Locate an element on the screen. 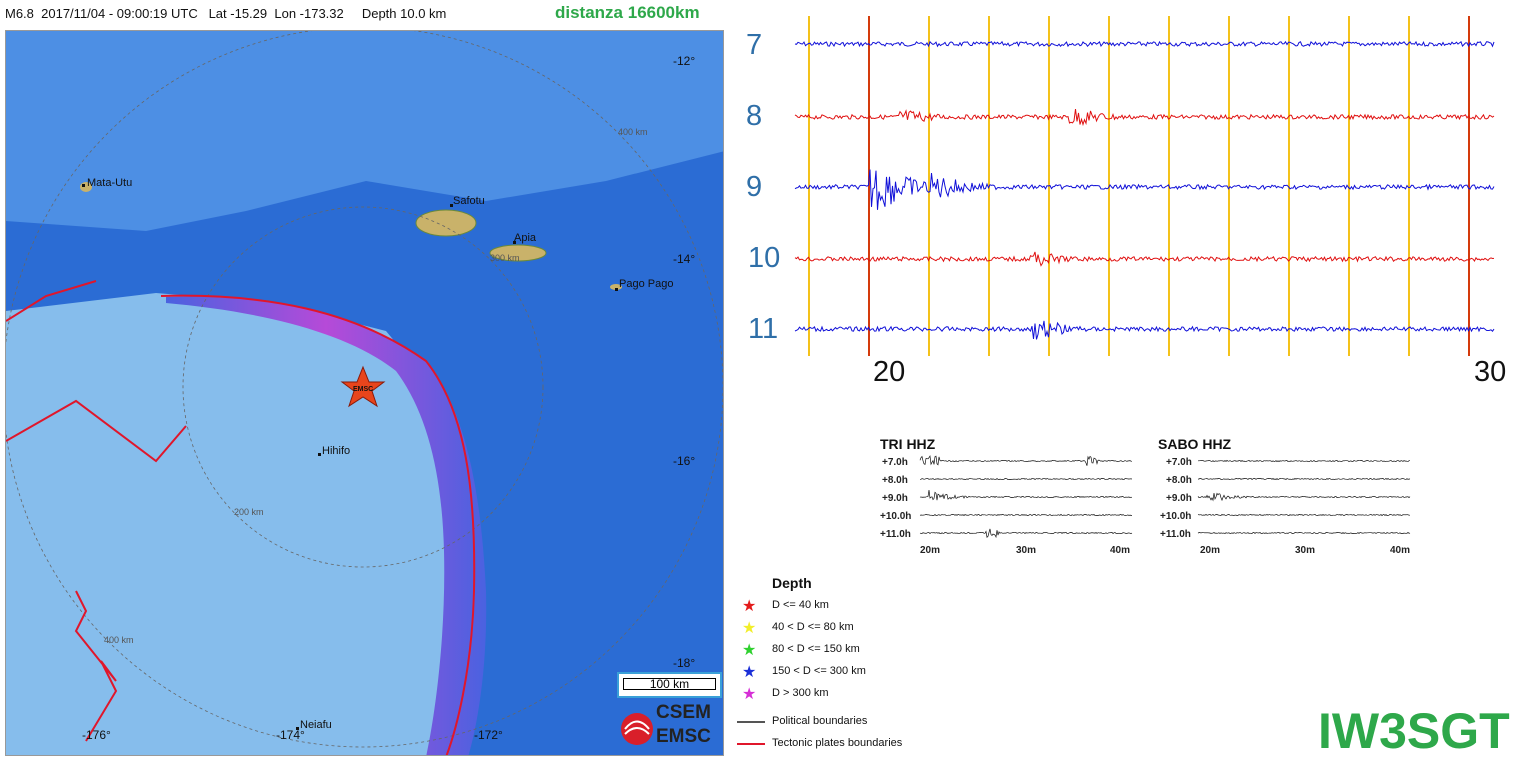  north-seamounts is located at coordinates (364, 131).